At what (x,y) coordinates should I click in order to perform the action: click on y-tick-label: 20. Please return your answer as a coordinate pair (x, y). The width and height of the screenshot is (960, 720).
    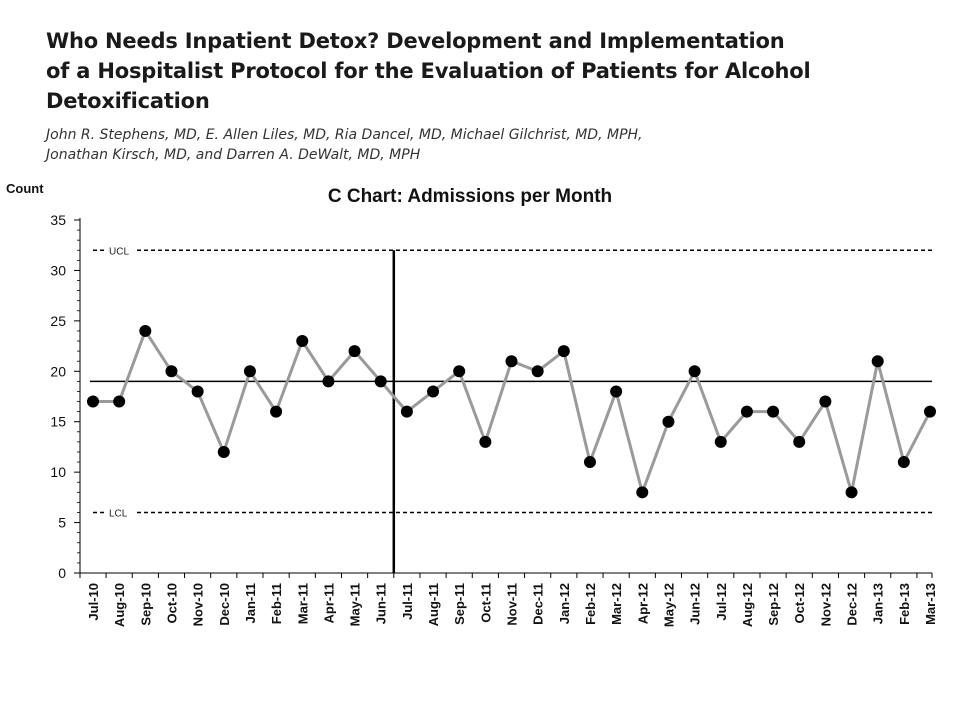
    Looking at the image, I should click on (58, 371).